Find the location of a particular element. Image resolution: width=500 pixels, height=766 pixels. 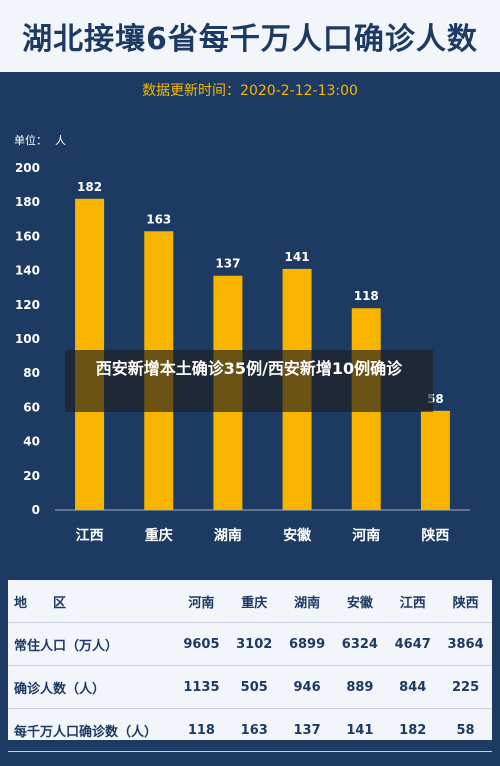

data-label: 118 is located at coordinates (366, 296).